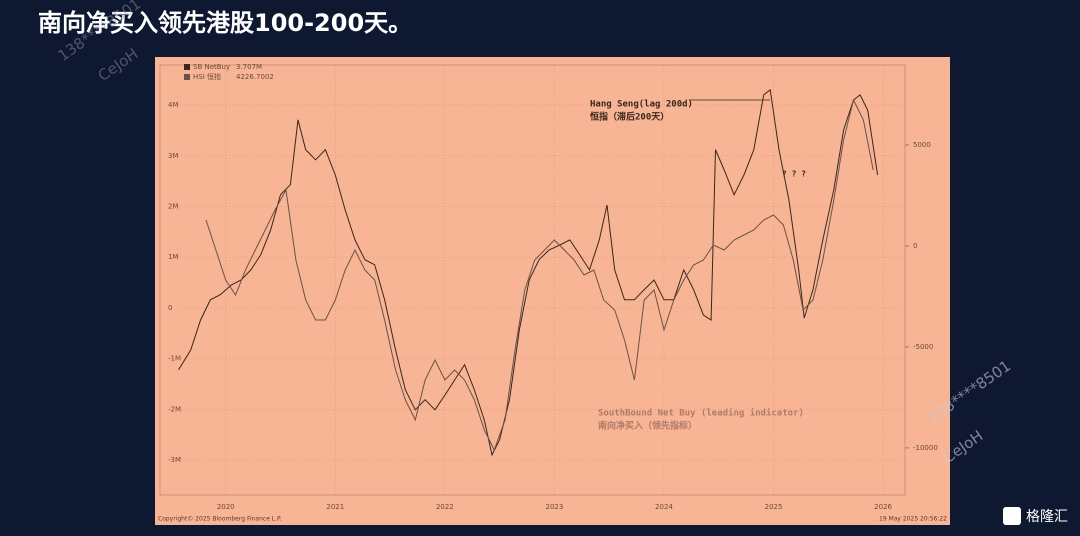  I want to click on watermark: CeJoH, so click(118, 65).